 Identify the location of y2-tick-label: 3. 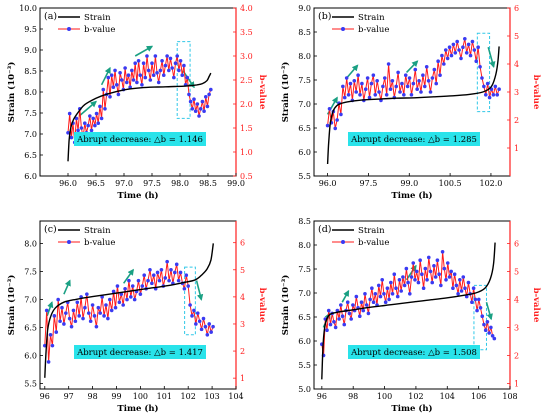
(242, 324).